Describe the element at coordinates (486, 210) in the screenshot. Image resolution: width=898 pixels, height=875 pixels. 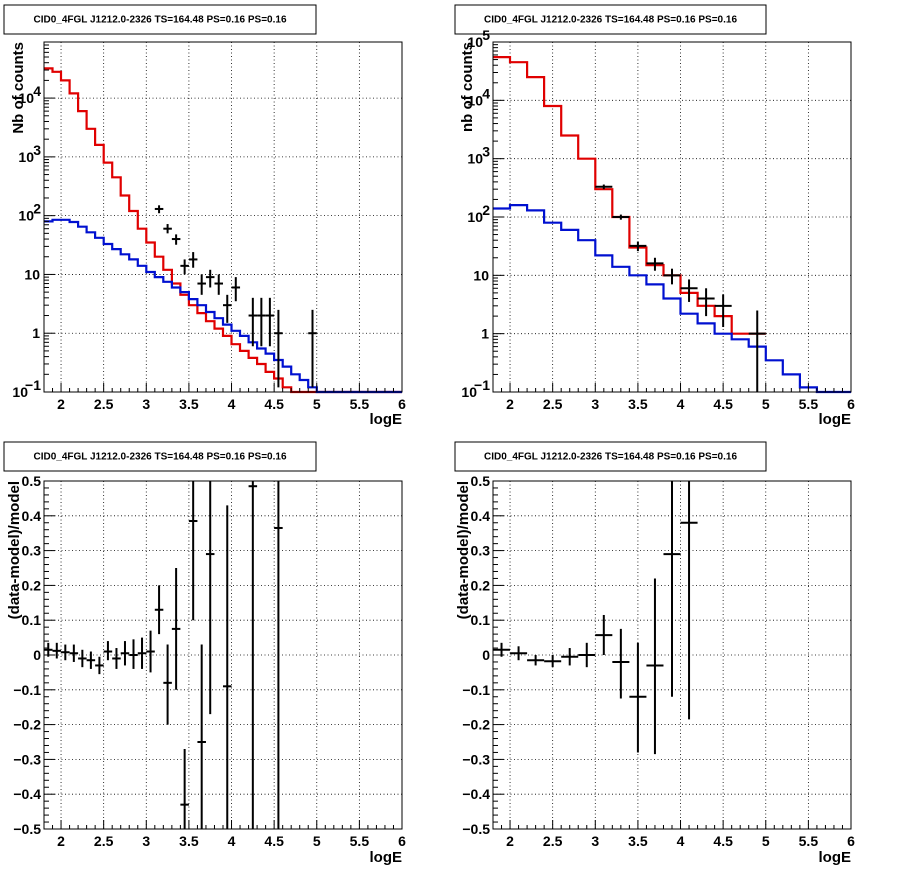
I see `y-tick-exponent: 2` at that location.